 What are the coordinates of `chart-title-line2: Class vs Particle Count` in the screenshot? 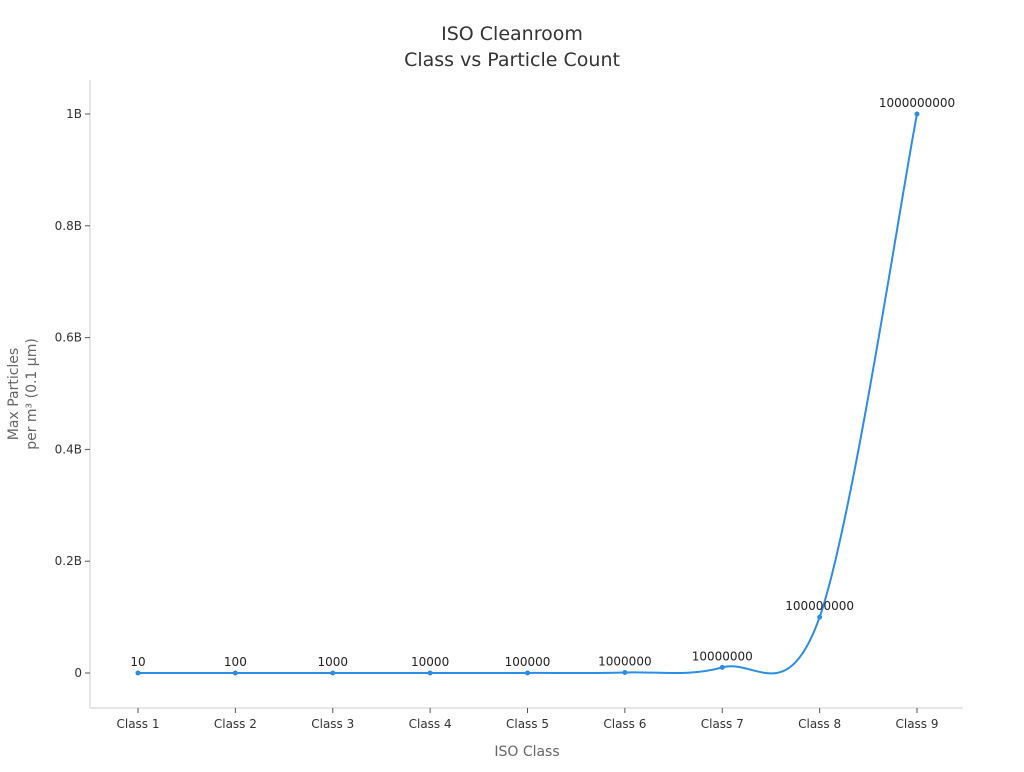 It's located at (512, 60).